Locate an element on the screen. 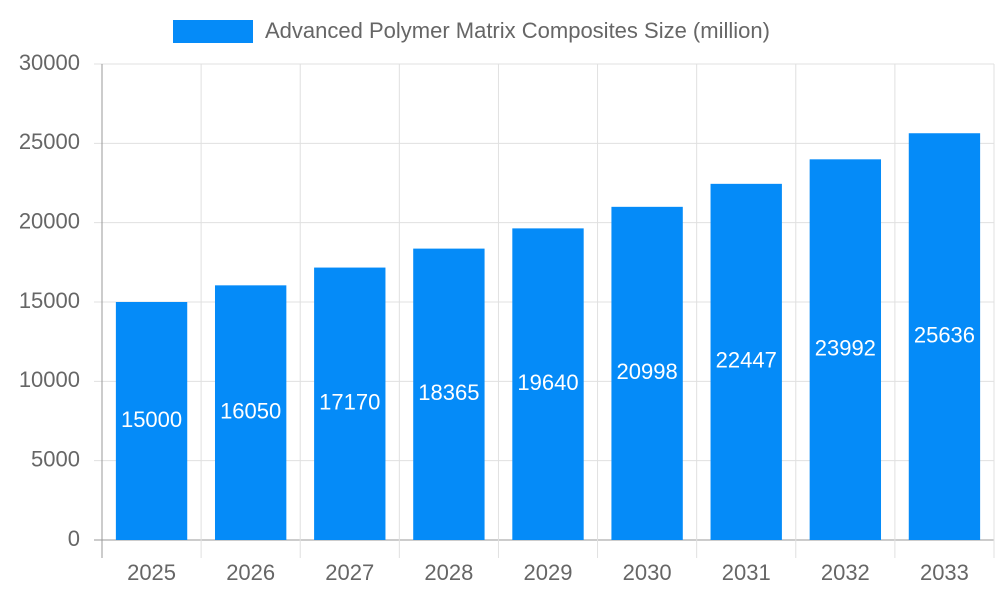 This screenshot has width=1000, height=600. y-tick-label: 20000 is located at coordinates (49, 220).